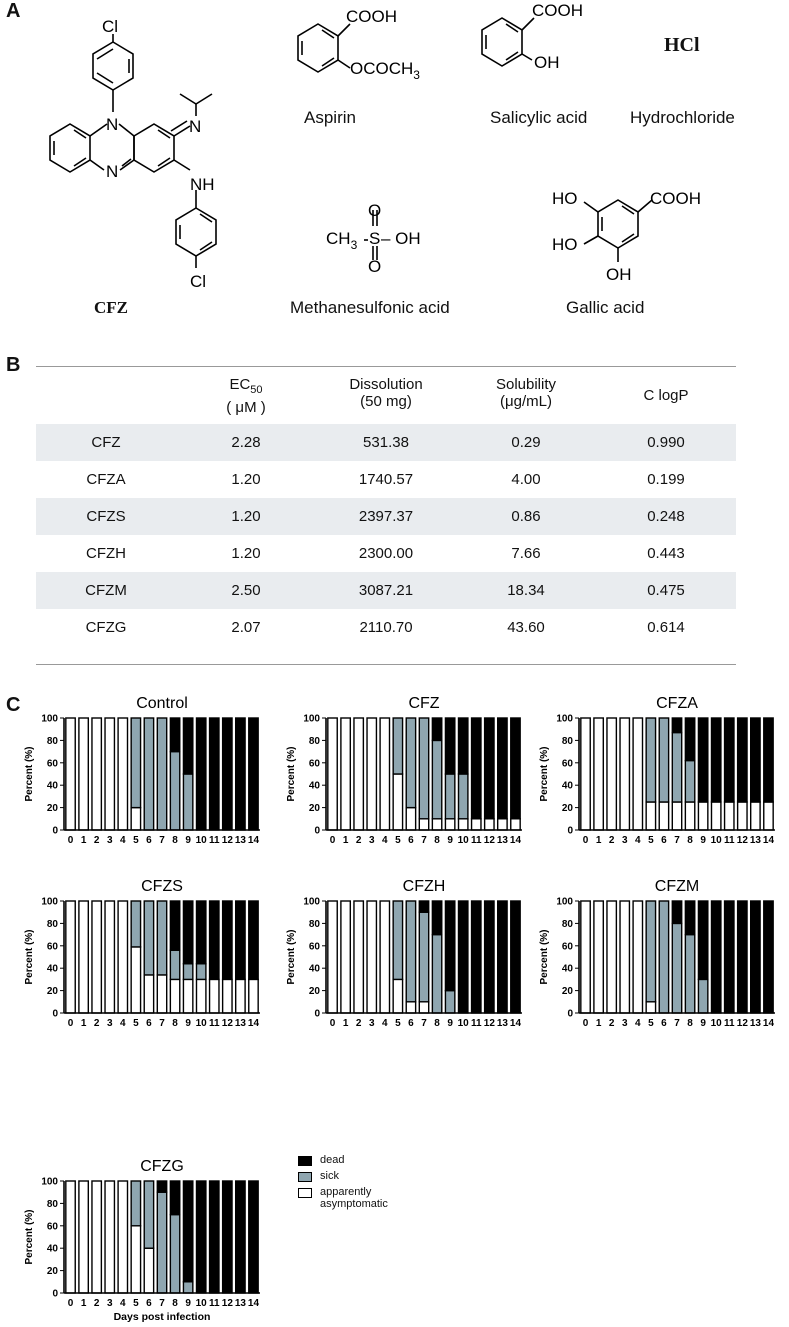 Image resolution: width=789 pixels, height=1327 pixels. Describe the element at coordinates (423, 703) in the screenshot. I see `chart-title-cfz: CFZ` at that location.